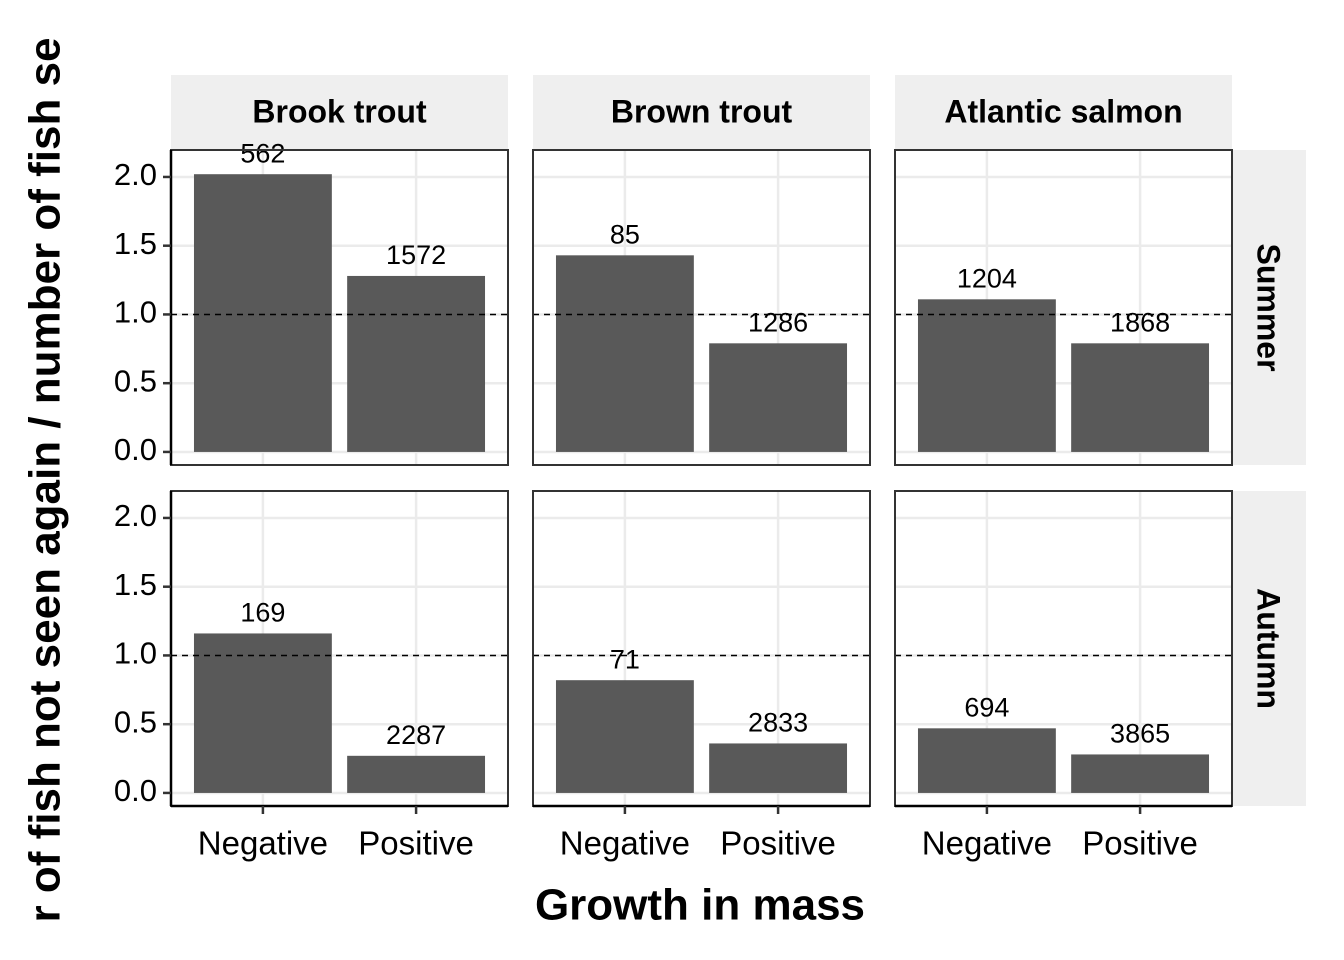 The width and height of the screenshot is (1344, 960). I want to click on count-label: 1572, so click(416, 255).